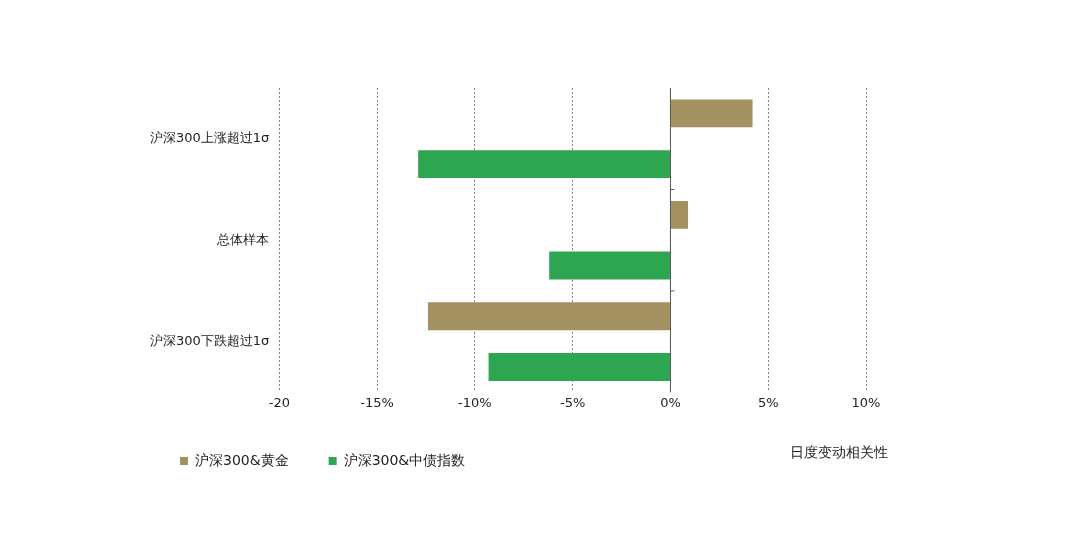 This screenshot has height=540, width=1080. I want to click on x-tick-label: -15%, so click(377, 402).